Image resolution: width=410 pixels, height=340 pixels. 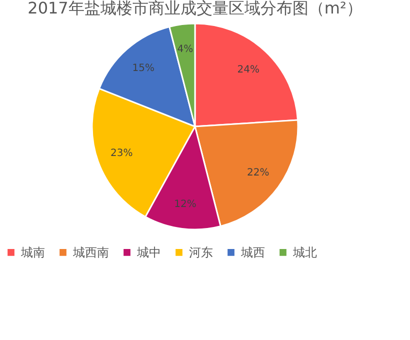 I want to click on data-label: 4%, so click(x=185, y=50).